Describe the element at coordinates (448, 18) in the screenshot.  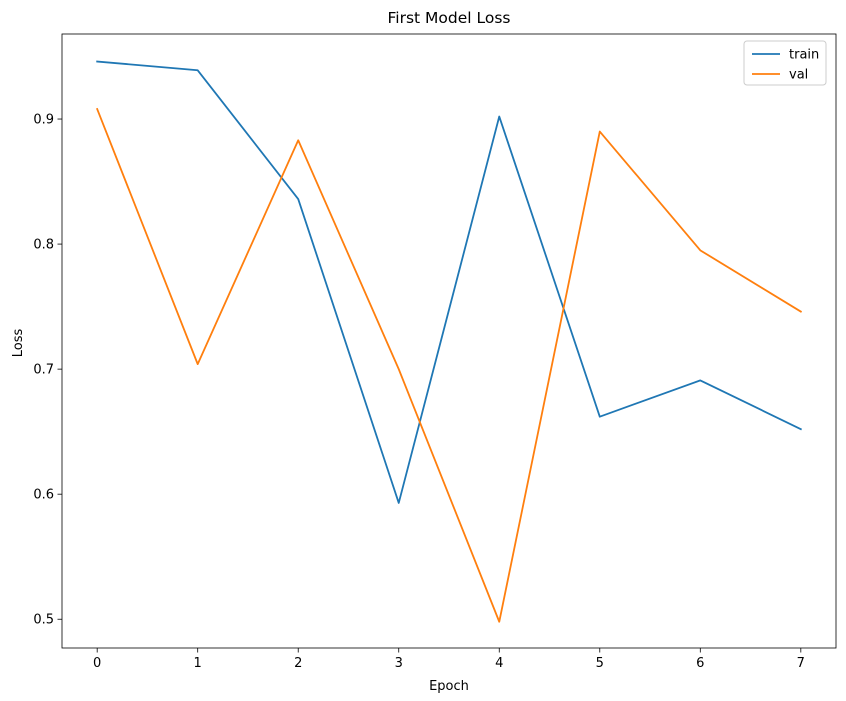
I see `chart-title: First Model Loss` at that location.